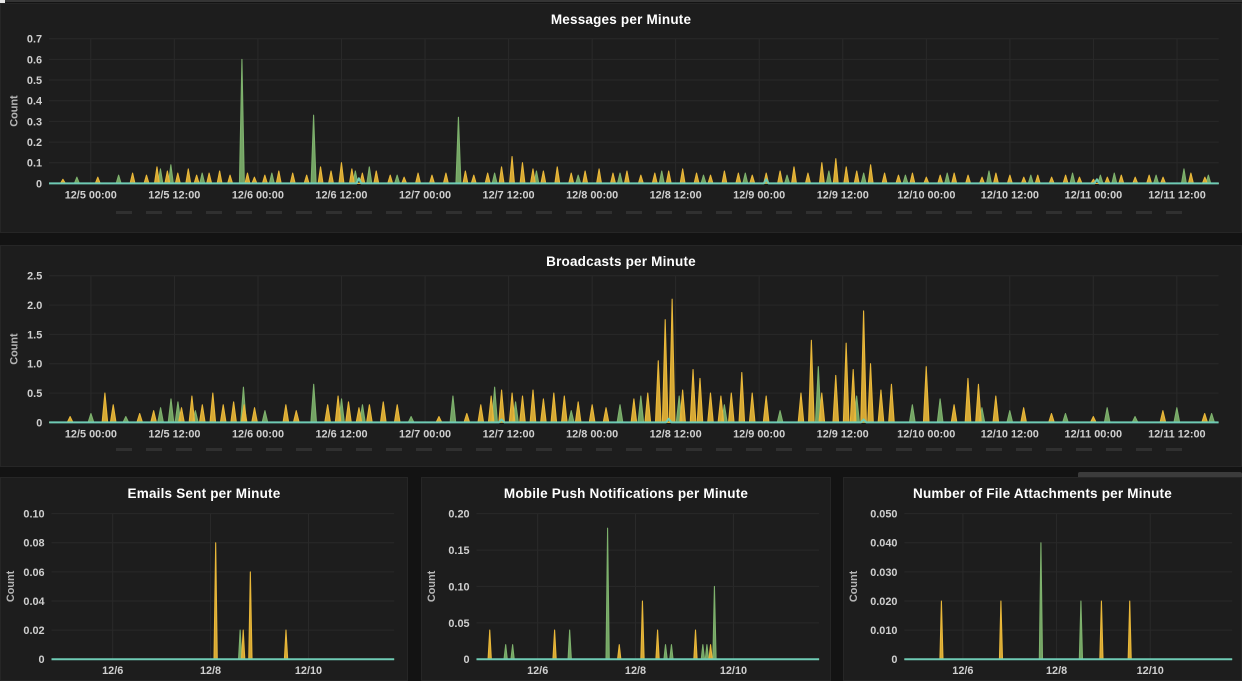 The image size is (1242, 681). Describe the element at coordinates (2, 1) in the screenshot. I see `top-edge-notch` at that location.